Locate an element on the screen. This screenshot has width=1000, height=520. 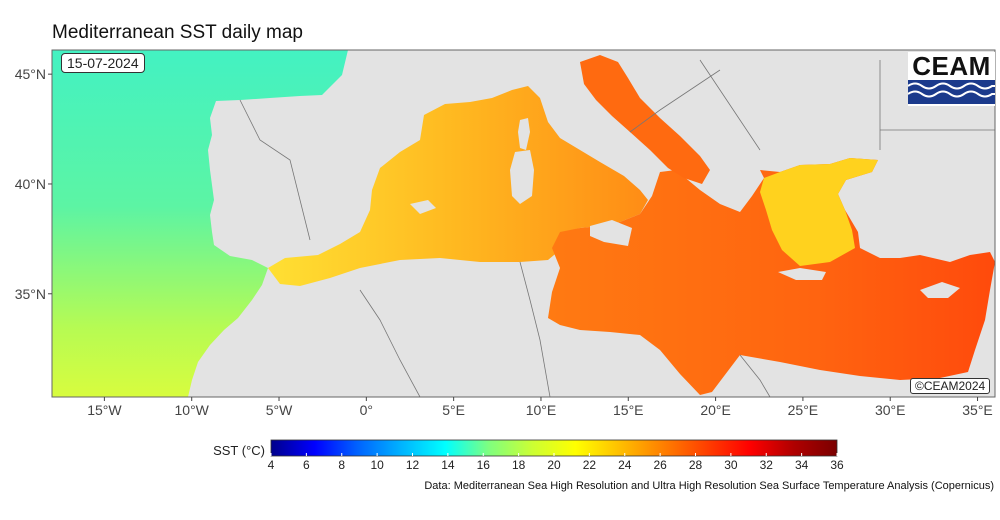
longitude-axis: 15°W 10°W 5°W 0° 5°E 10°E 15°E 20°E 25°E 30°E 35°E is located at coordinates (540, 407).